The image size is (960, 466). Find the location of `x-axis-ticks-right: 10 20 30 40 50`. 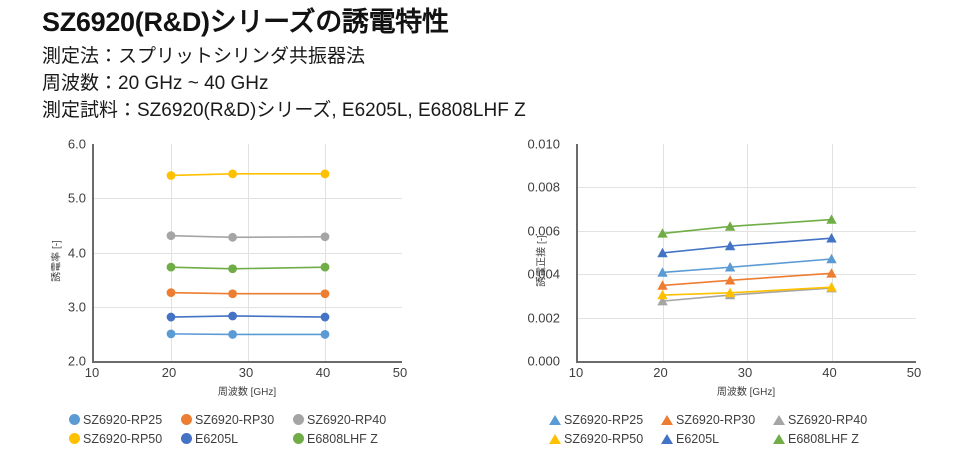

x-axis-ticks-right: 10 20 30 40 50 is located at coordinates (745, 375).